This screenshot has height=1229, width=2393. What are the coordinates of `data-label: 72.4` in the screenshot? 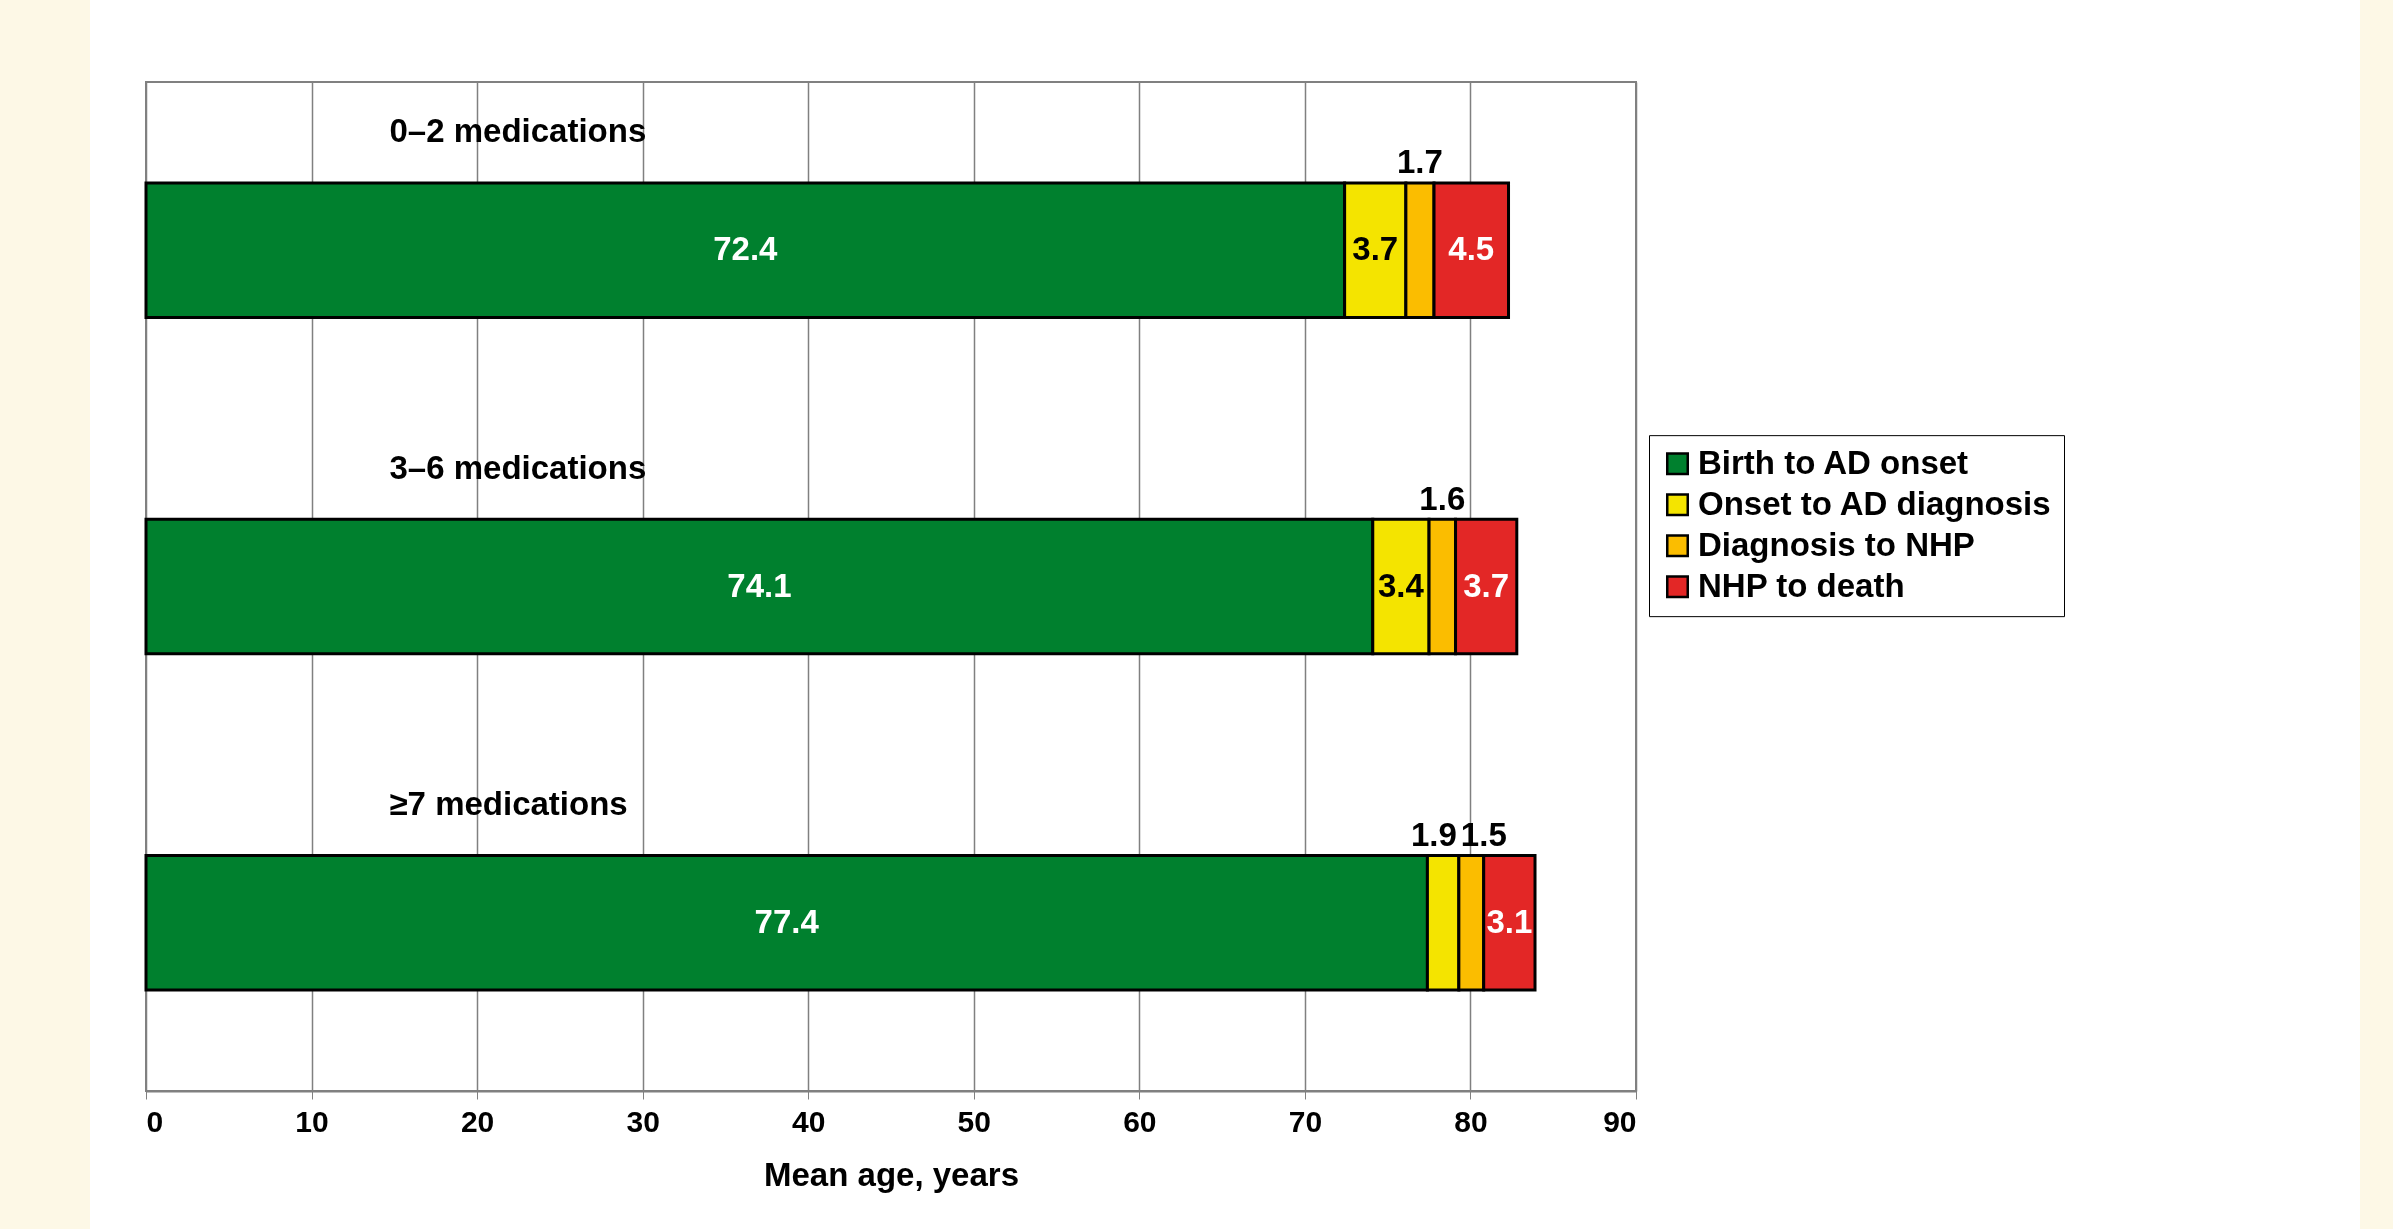 It's located at (746, 249).